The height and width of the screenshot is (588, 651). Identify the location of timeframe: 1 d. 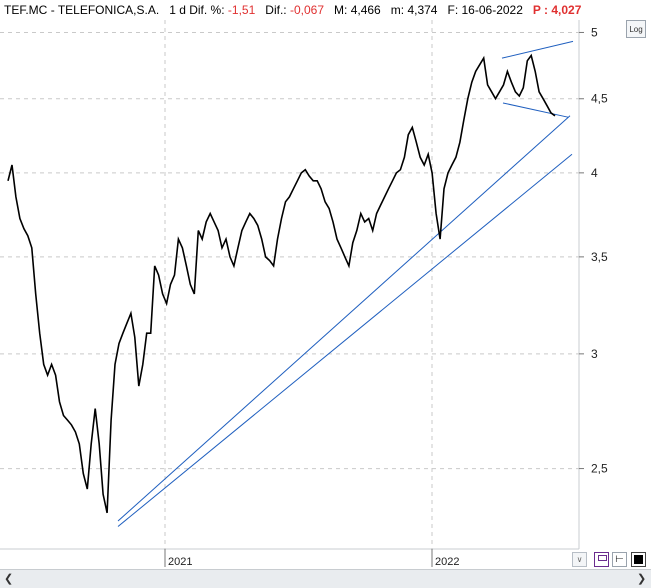
(177, 10).